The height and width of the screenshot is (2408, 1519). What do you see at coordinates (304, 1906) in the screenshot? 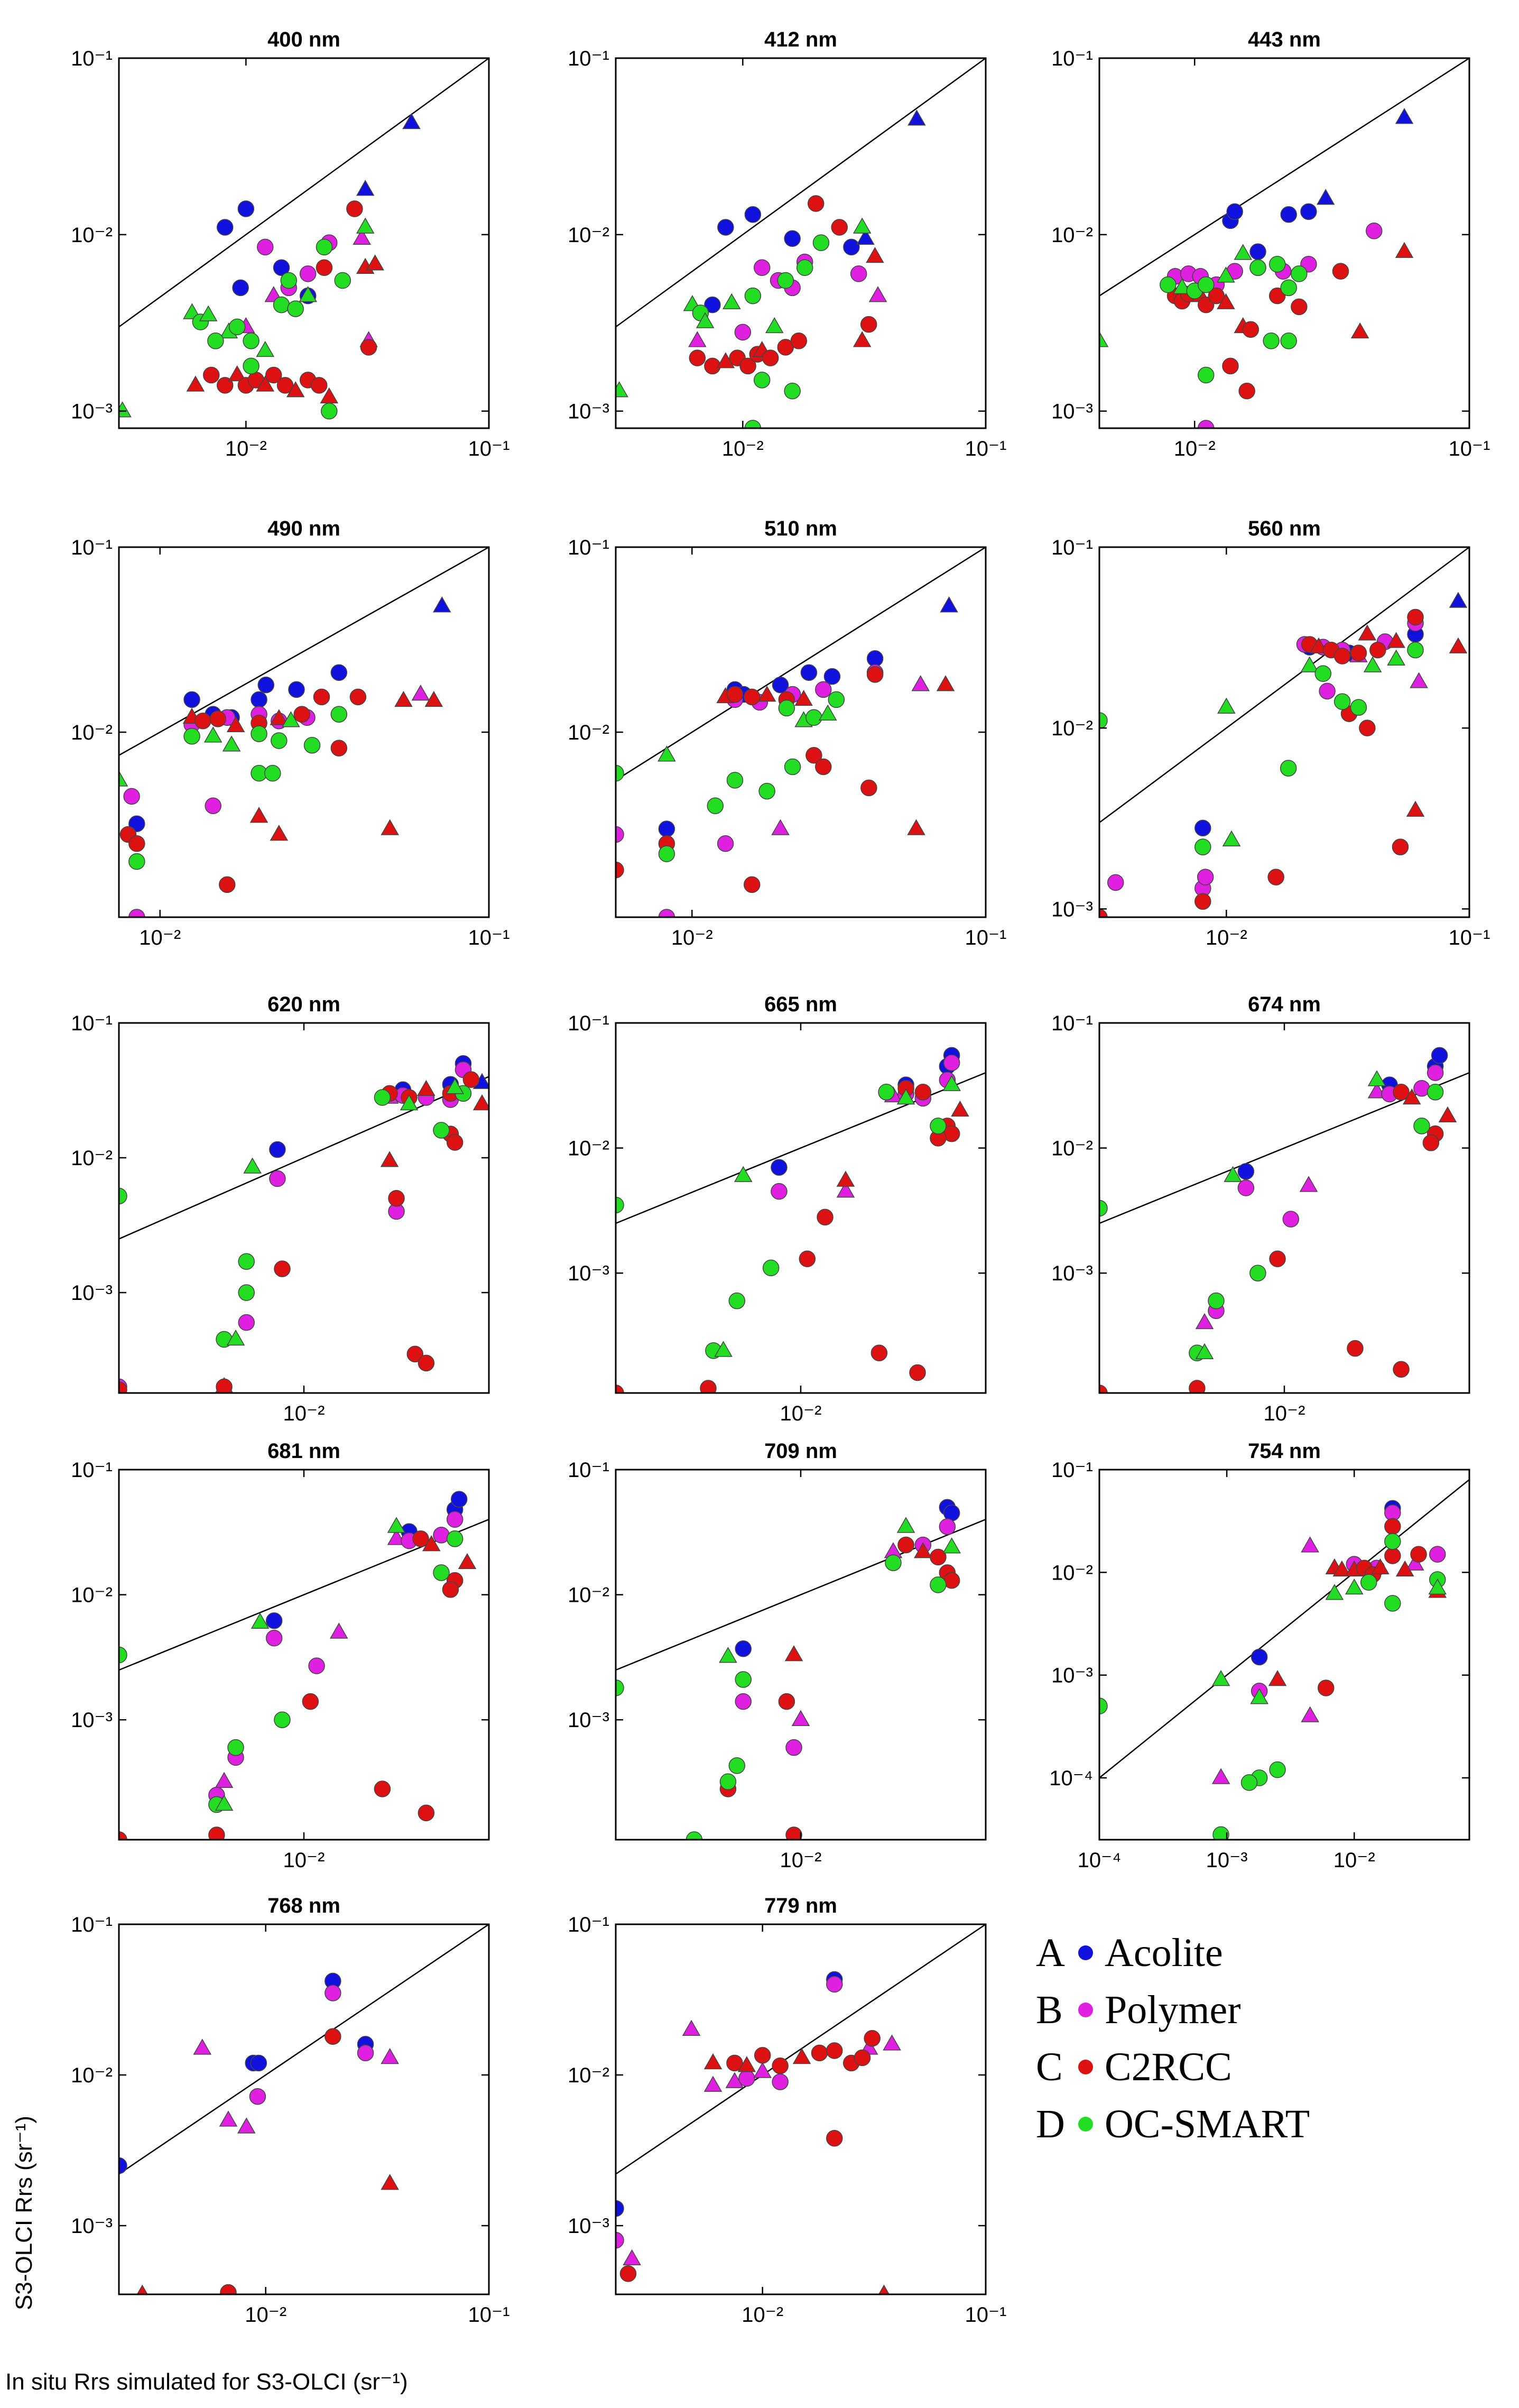
I see `panel-title: 768 nm` at bounding box center [304, 1906].